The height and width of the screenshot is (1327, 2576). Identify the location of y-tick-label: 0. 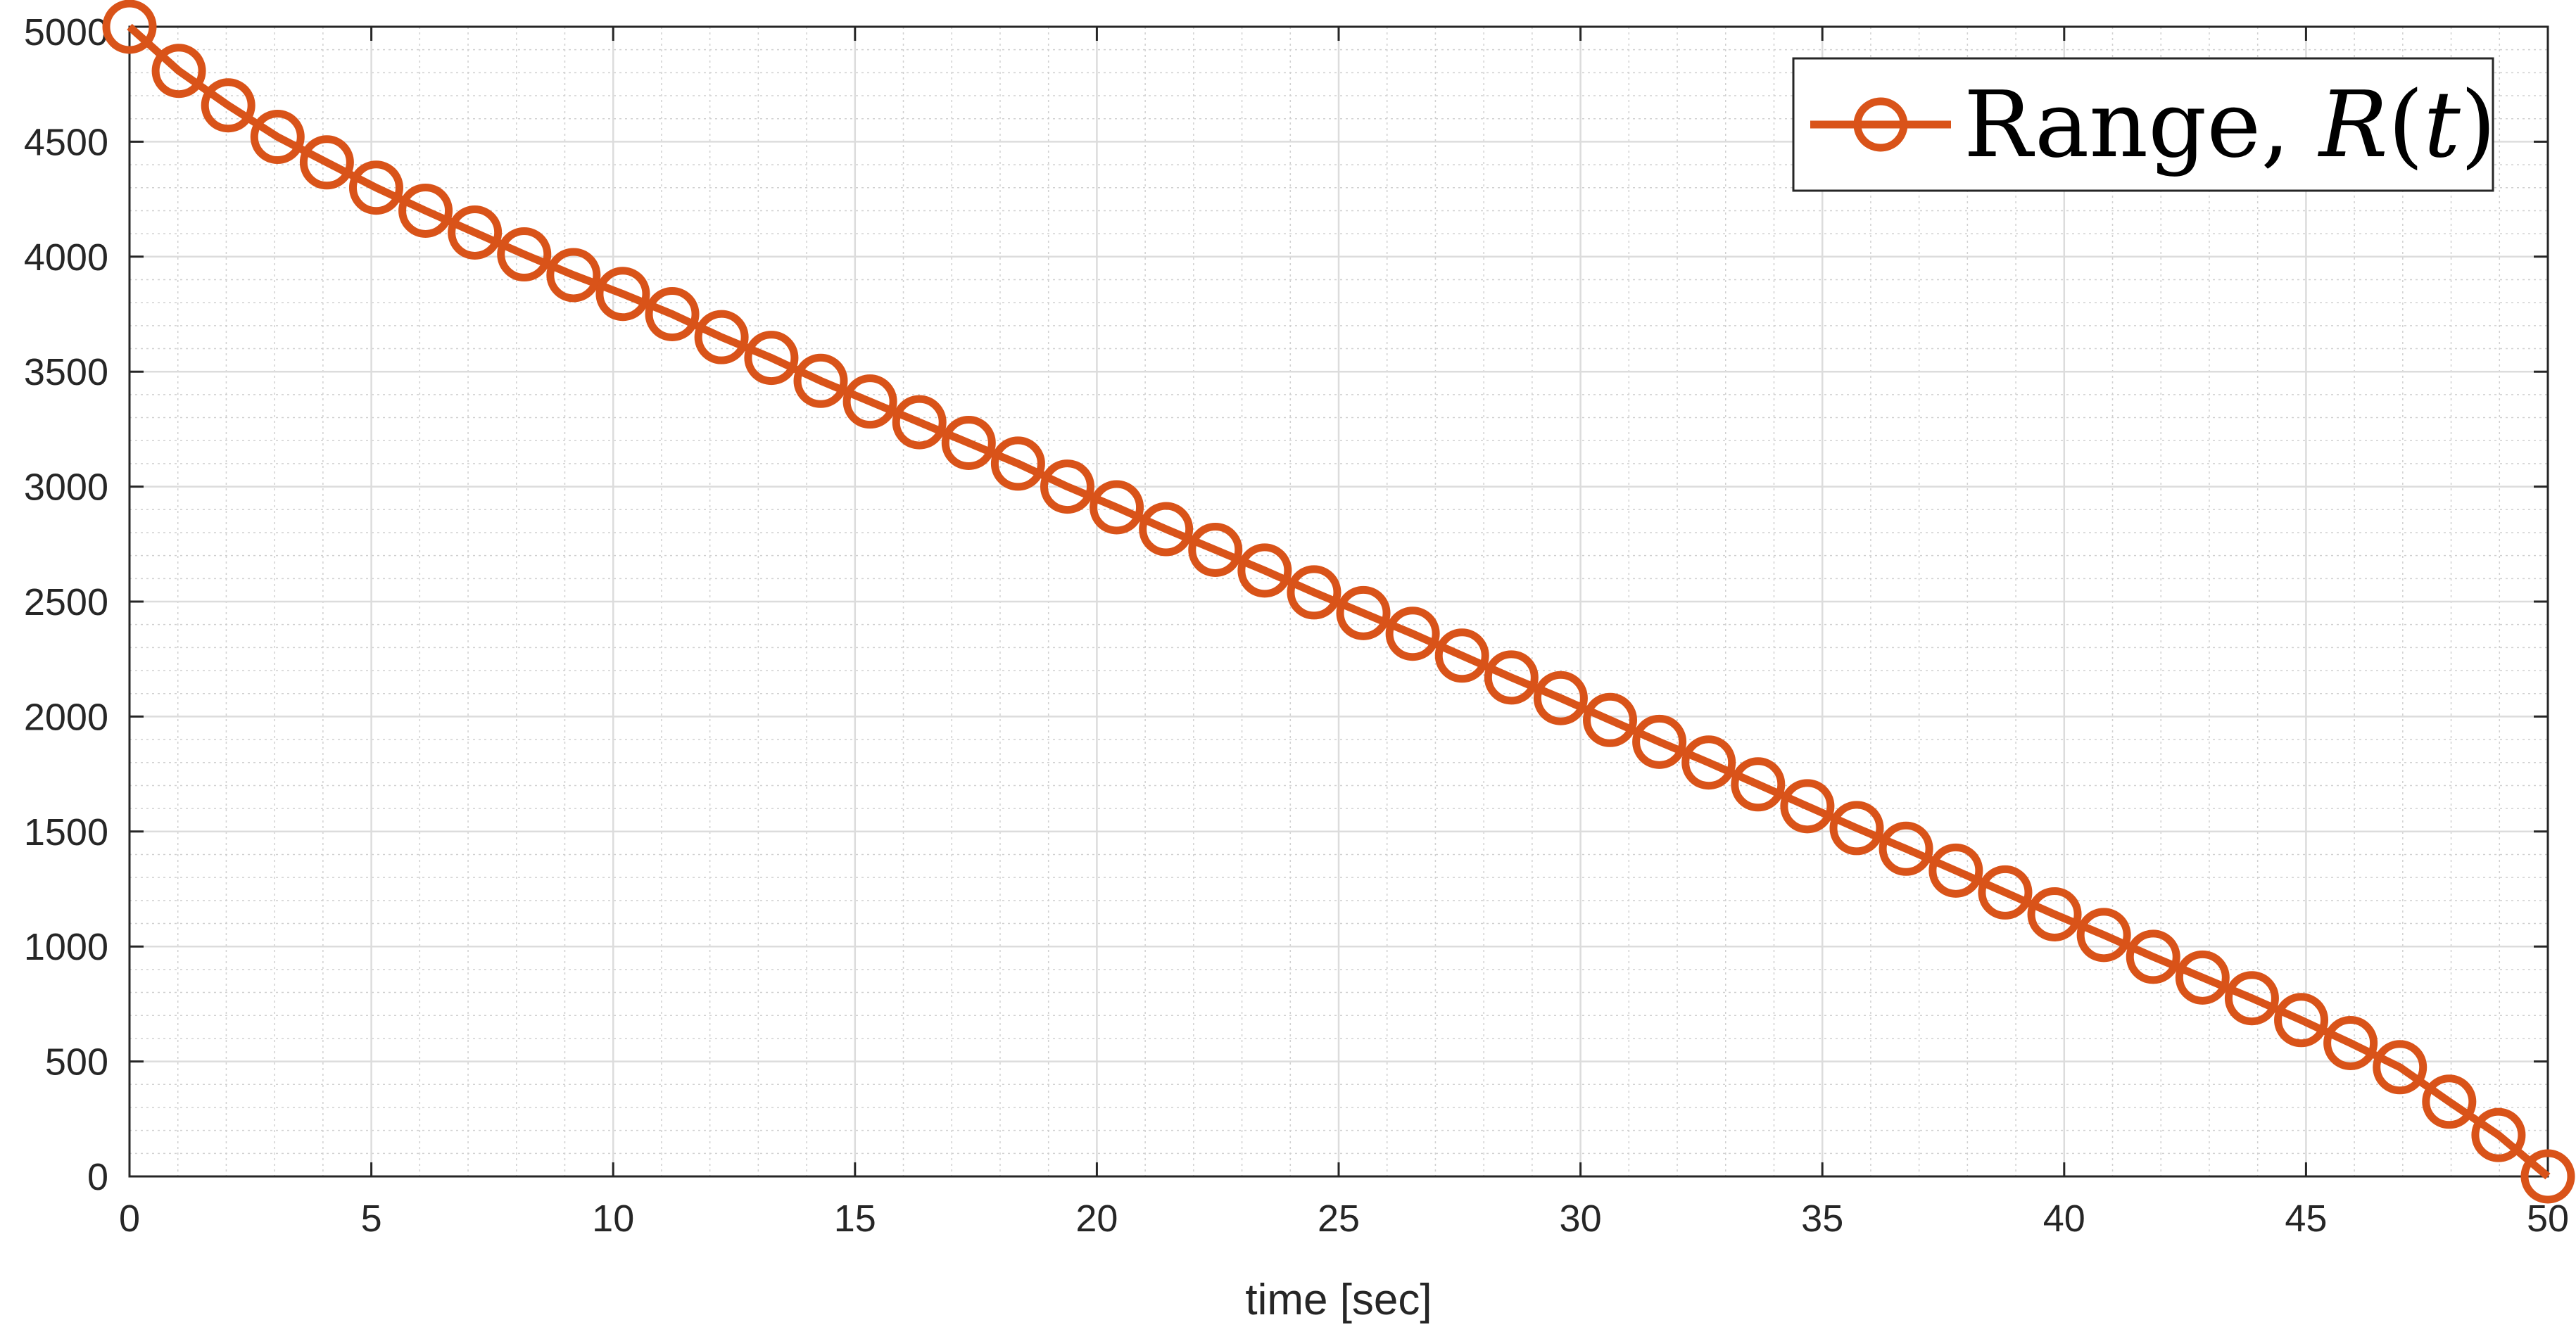
(97, 1177).